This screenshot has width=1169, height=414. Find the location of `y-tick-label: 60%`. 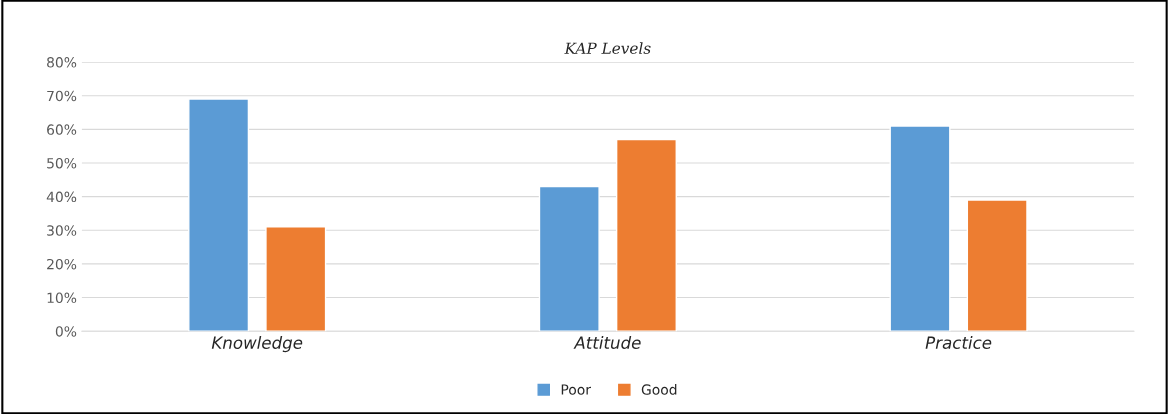

y-tick-label: 60% is located at coordinates (62, 129).